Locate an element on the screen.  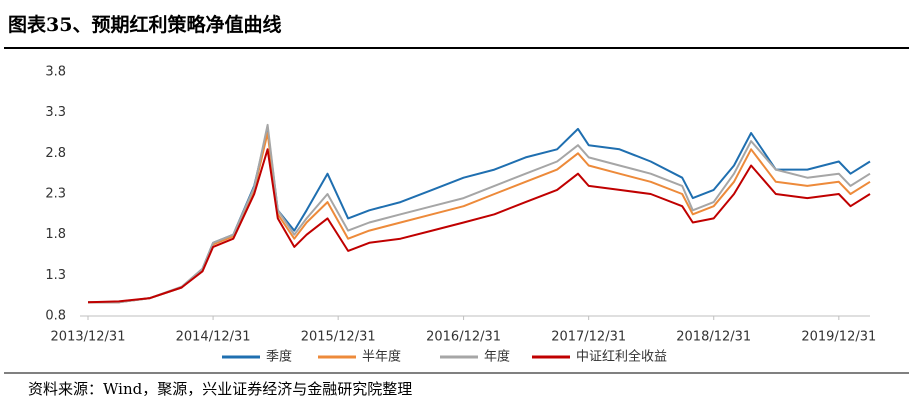
y-tick-label: 3.3 is located at coordinates (55, 112).